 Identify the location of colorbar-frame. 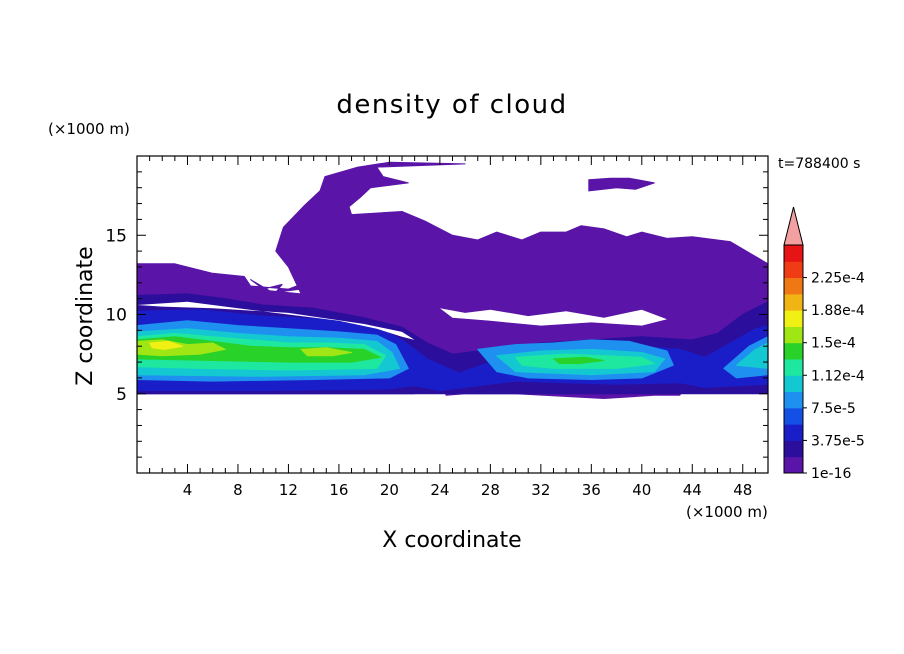
(793, 359).